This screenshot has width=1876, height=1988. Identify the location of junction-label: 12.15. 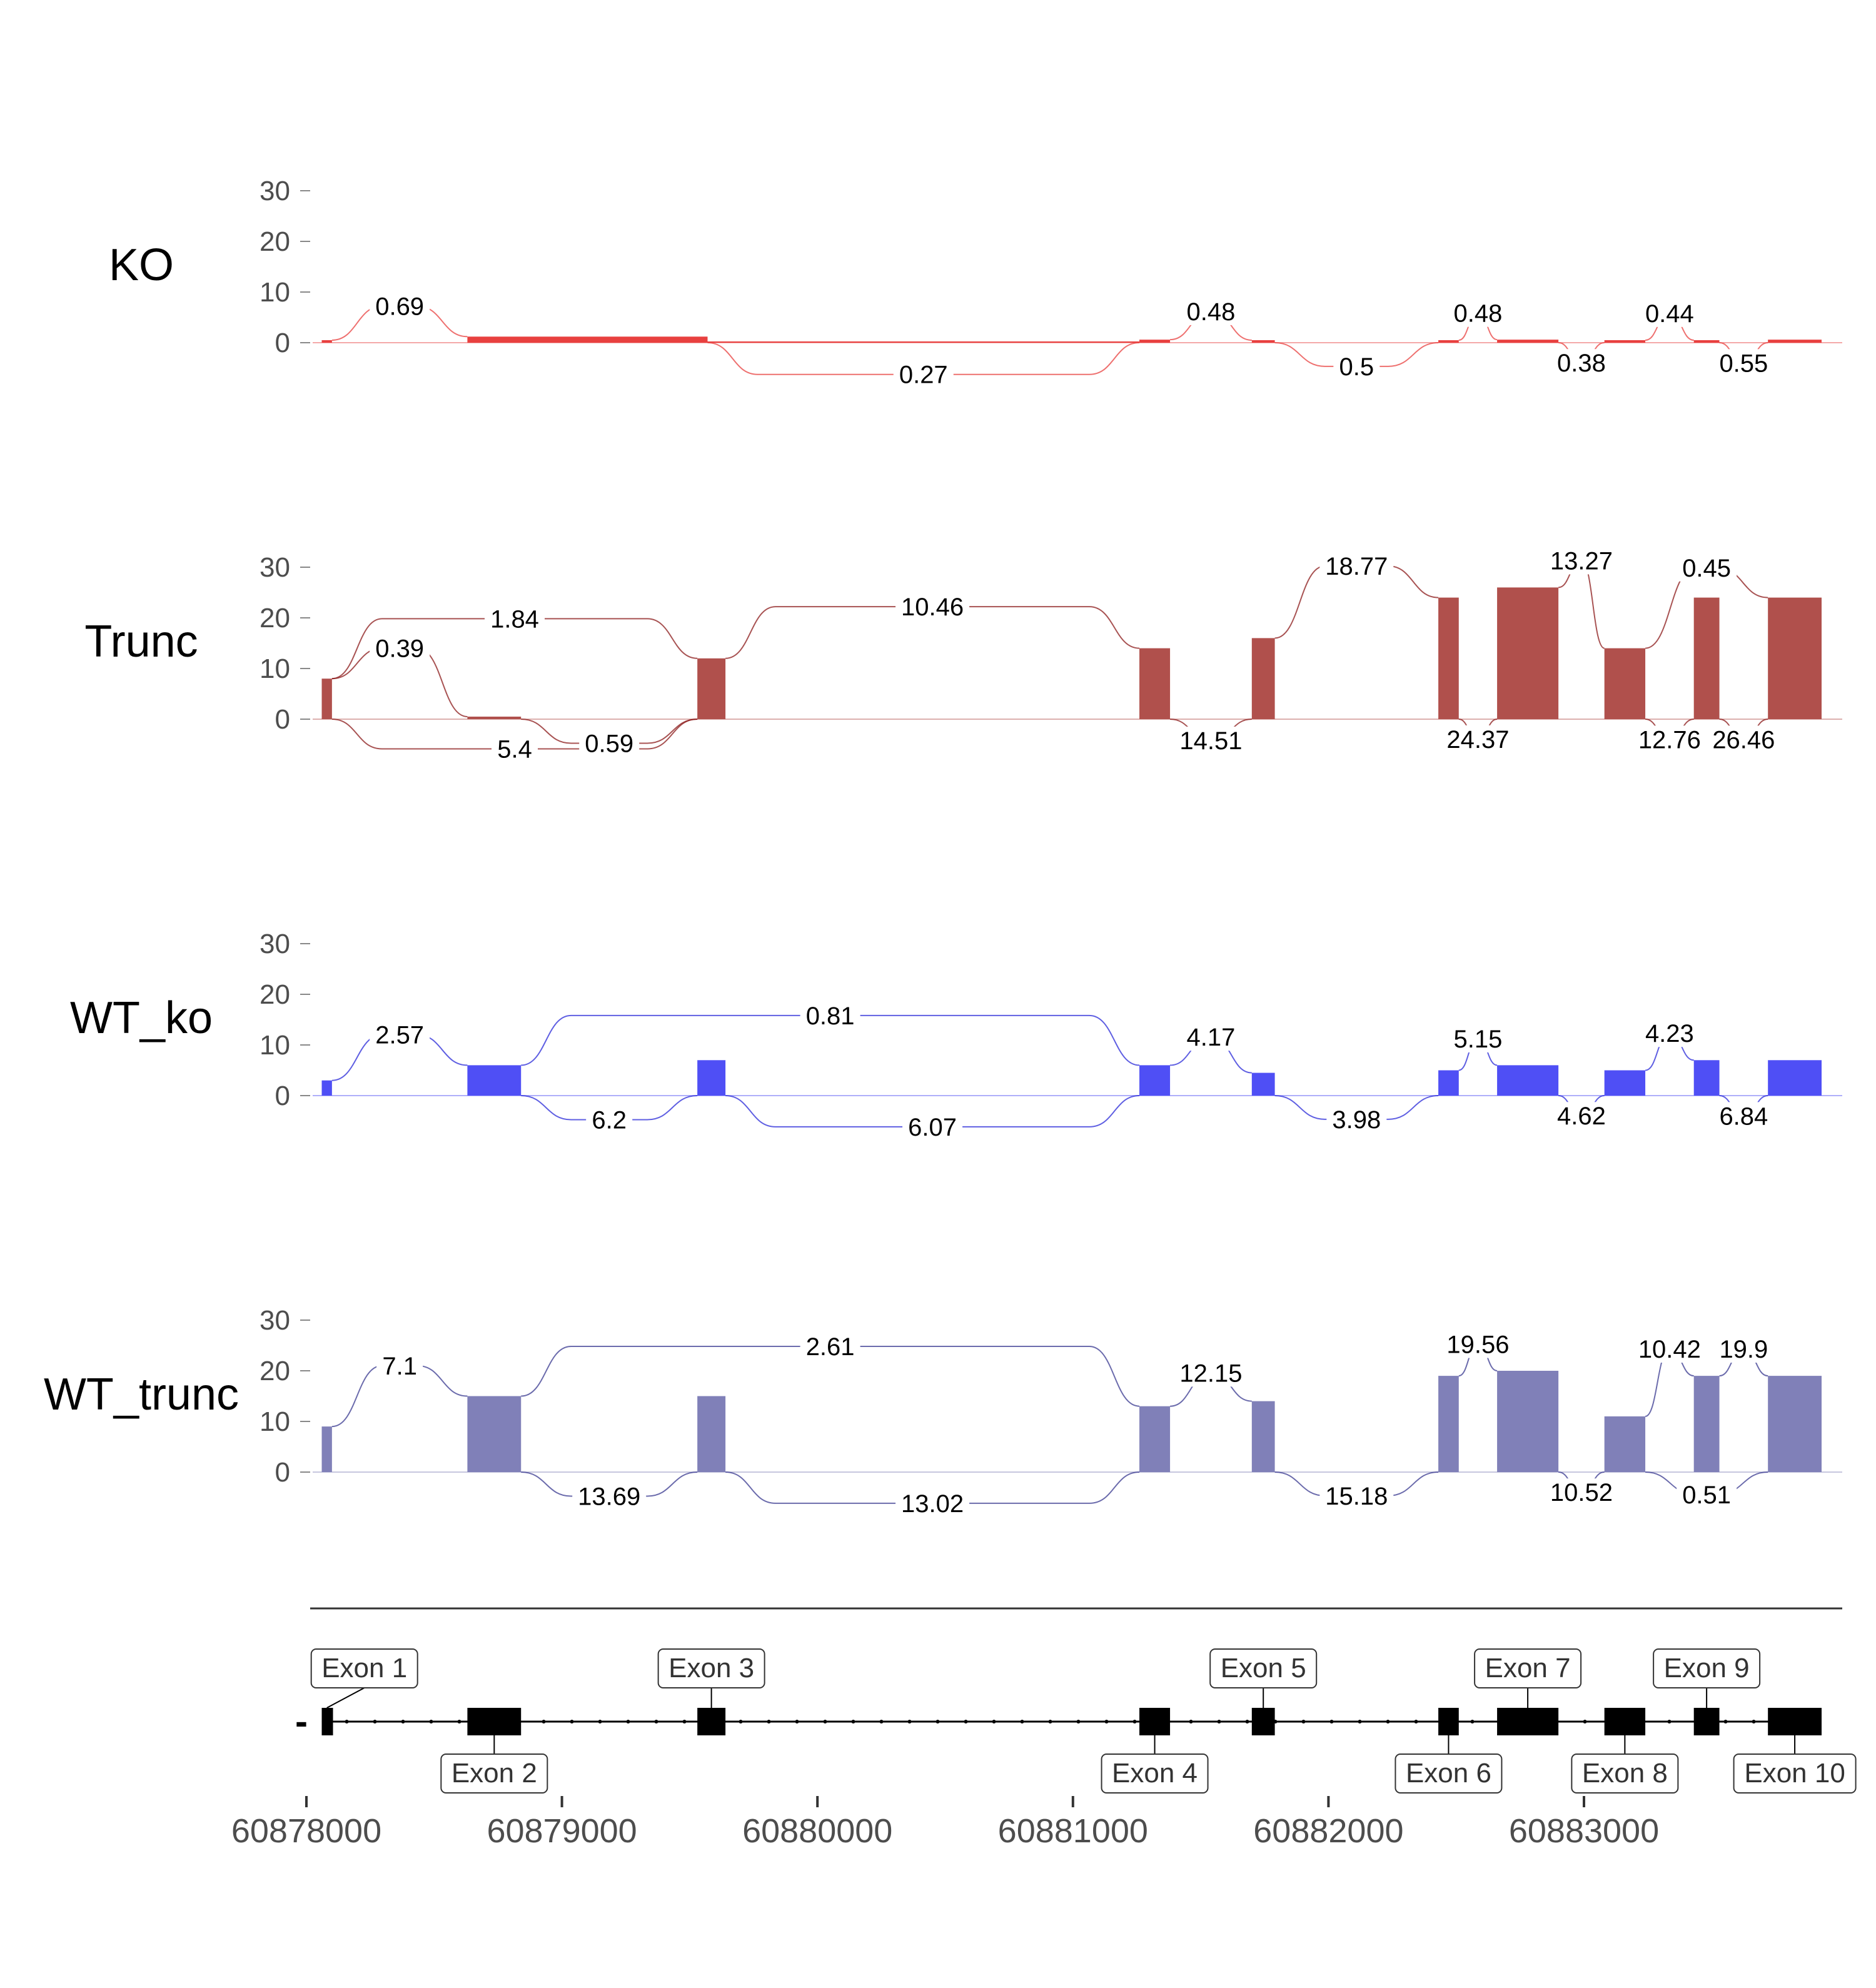
(1210, 1373).